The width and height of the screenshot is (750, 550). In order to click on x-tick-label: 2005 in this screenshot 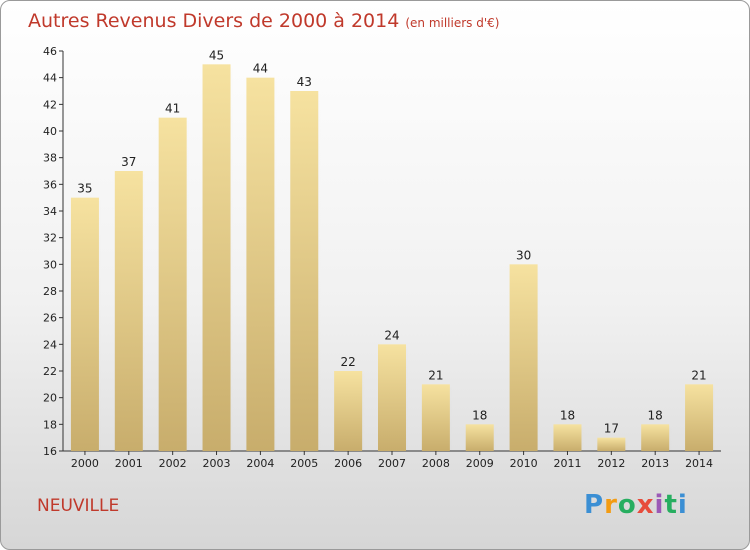, I will do `click(304, 463)`.